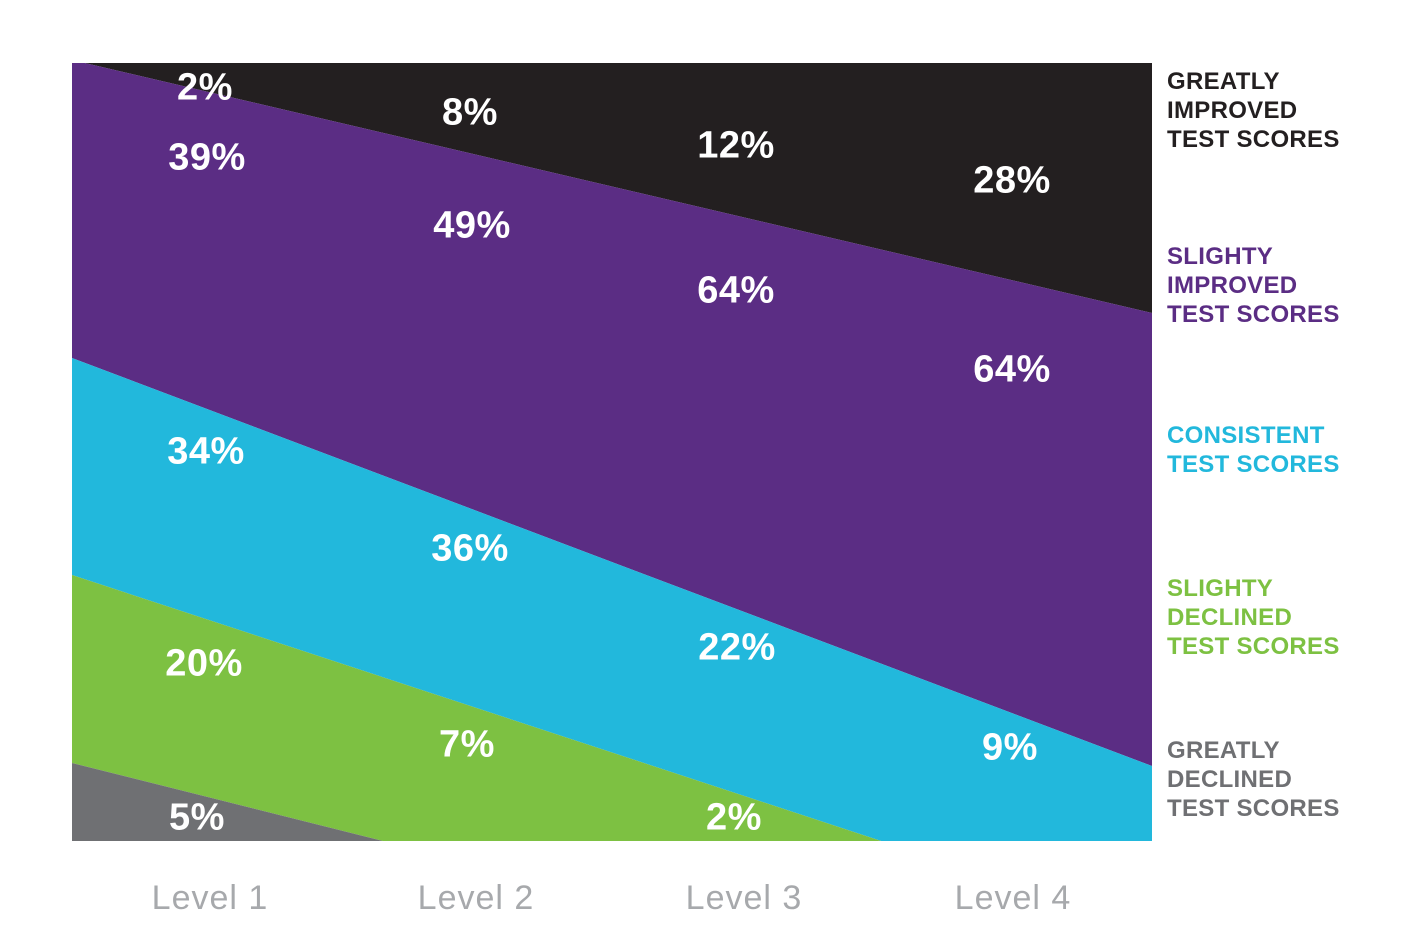 This screenshot has width=1415, height=949. Describe the element at coordinates (476, 898) in the screenshot. I see `axis-label-level-2: Level 2` at that location.